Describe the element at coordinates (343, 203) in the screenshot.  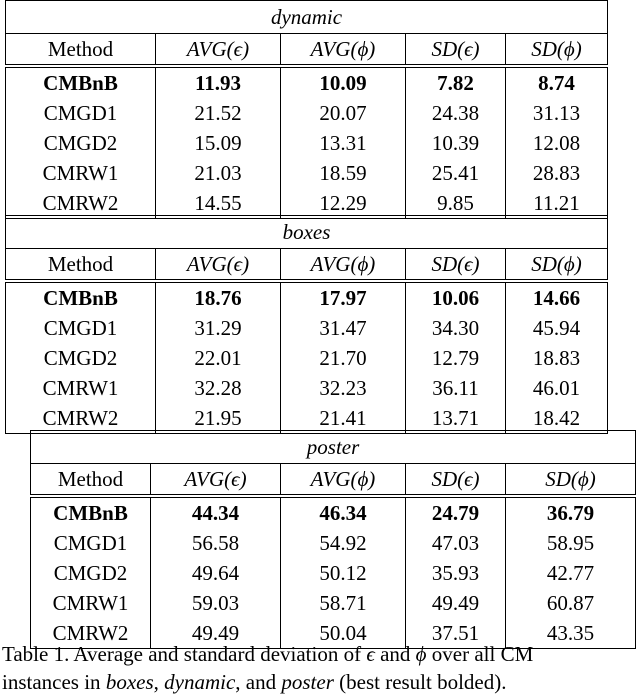
I see `value-cell: 12.29` at that location.